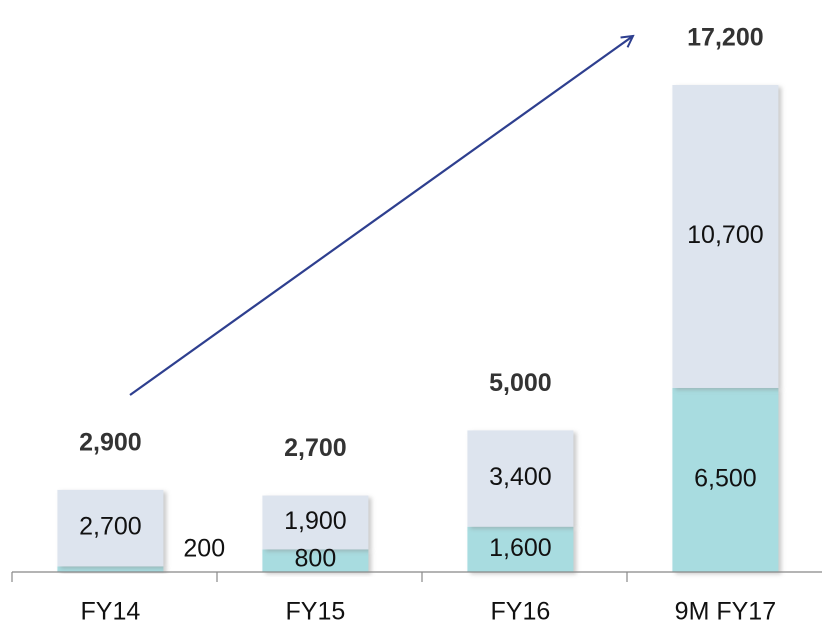 Image resolution: width=824 pixels, height=633 pixels. I want to click on segment-label: 800, so click(316, 559).